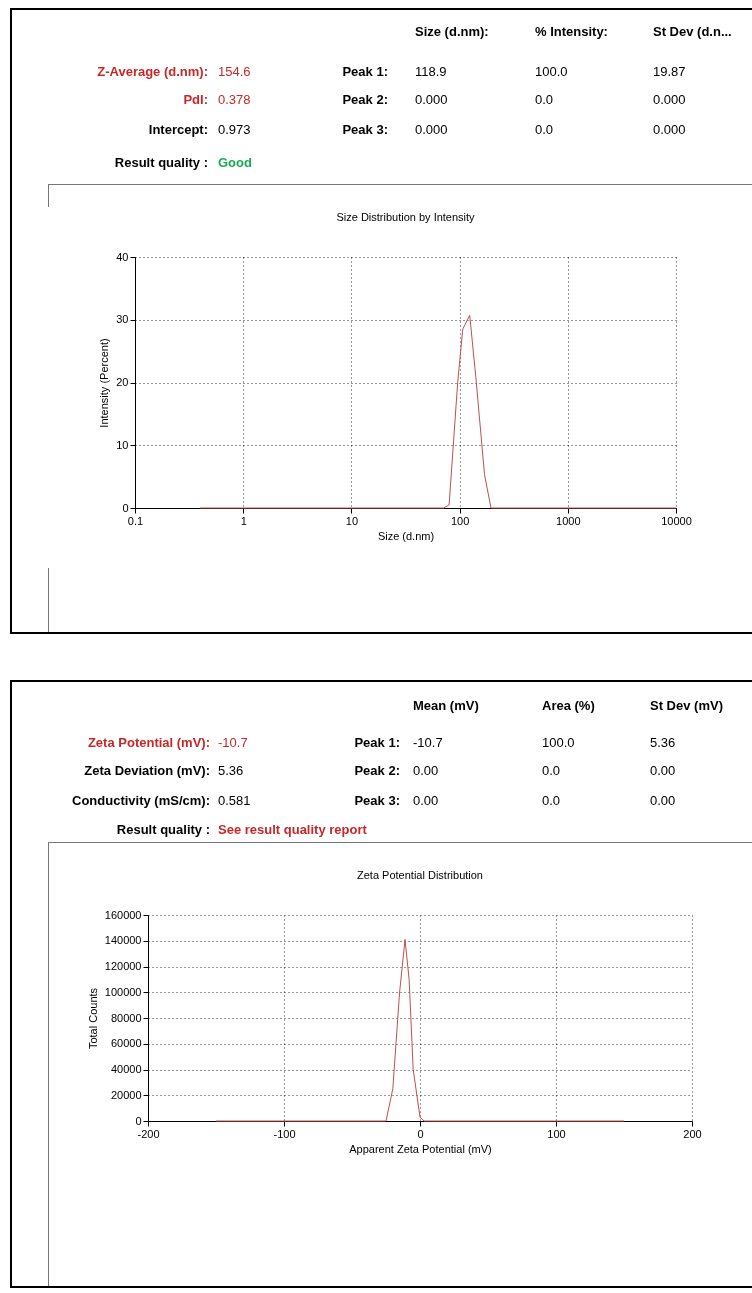 The width and height of the screenshot is (752, 1293). What do you see at coordinates (122, 444) in the screenshot?
I see `y-tick-label: 10` at bounding box center [122, 444].